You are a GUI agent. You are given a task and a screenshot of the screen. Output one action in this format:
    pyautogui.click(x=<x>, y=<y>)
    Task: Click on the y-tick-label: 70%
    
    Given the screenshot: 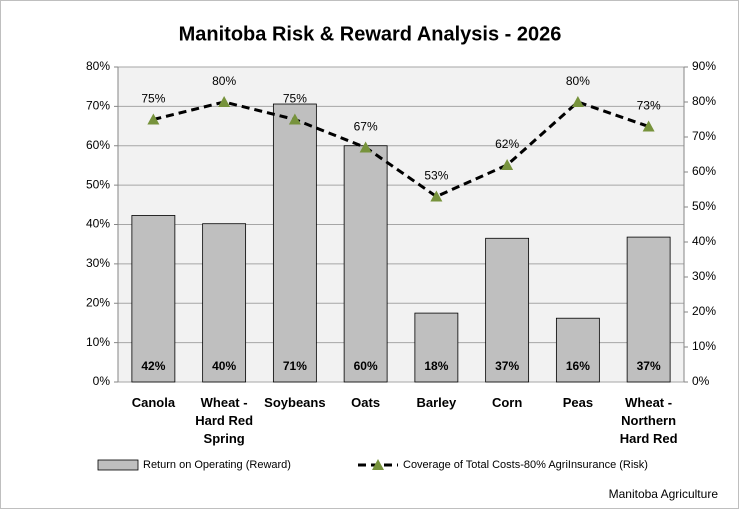 What is the action you would take?
    pyautogui.click(x=98, y=106)
    